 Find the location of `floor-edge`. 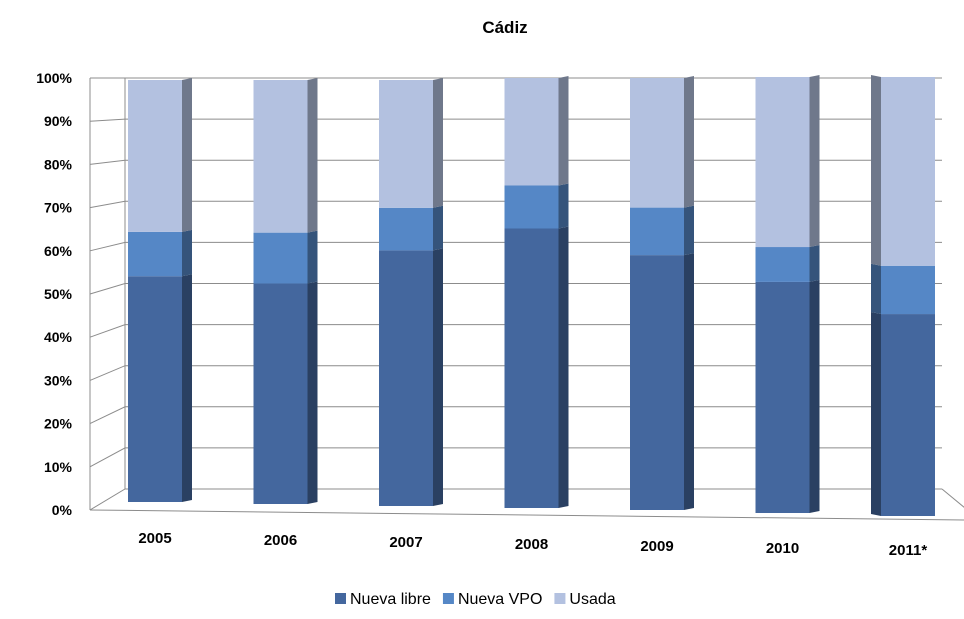

floor-edge is located at coordinates (952, 498).